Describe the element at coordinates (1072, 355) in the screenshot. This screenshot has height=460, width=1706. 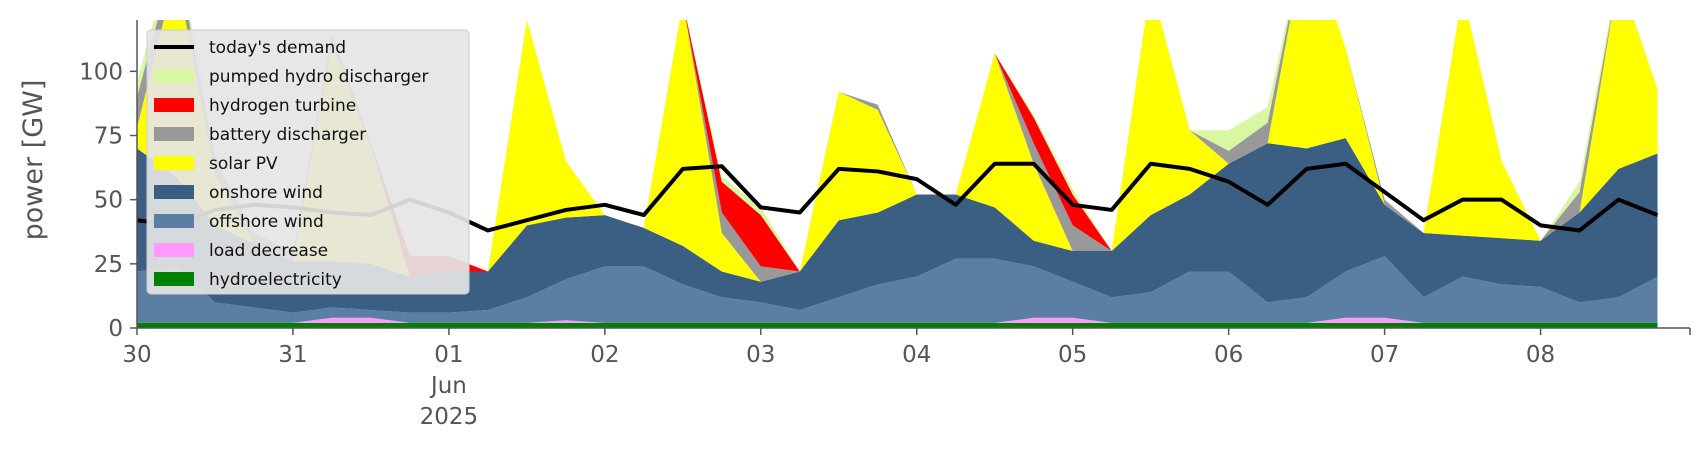
I see `x-tick-label: 05` at that location.